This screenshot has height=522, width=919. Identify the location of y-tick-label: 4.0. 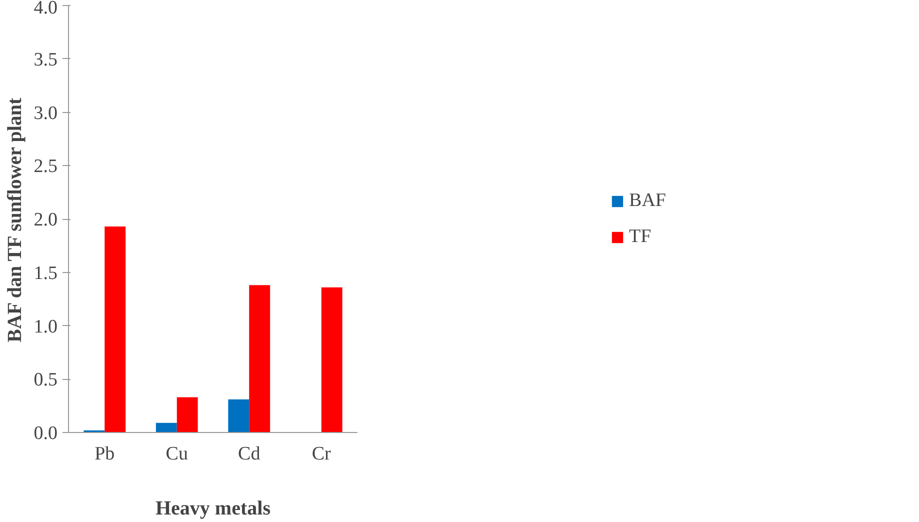
(46, 9).